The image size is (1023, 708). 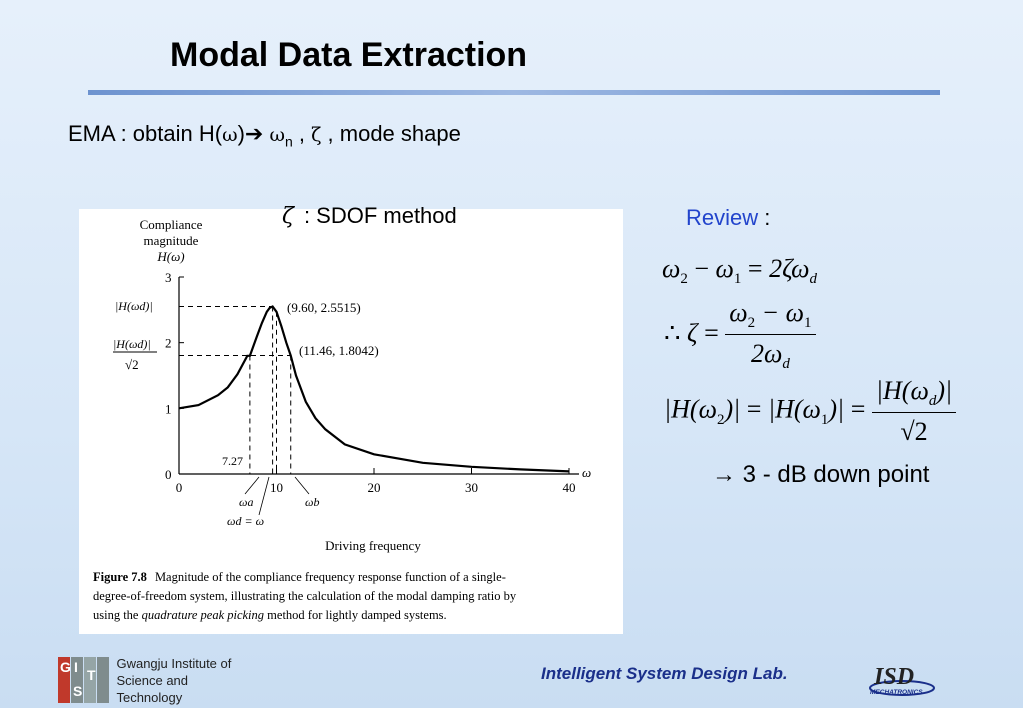 I want to click on arrow-right-icon: ➔, so click(x=254, y=133).